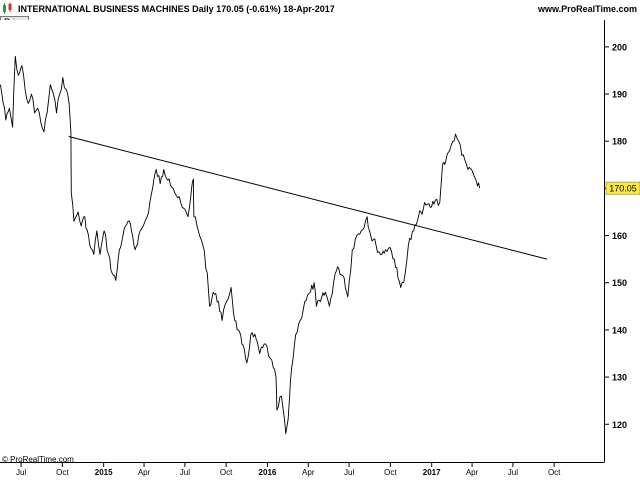 This screenshot has height=480, width=640. I want to click on y-tick-label: 150, so click(619, 283).